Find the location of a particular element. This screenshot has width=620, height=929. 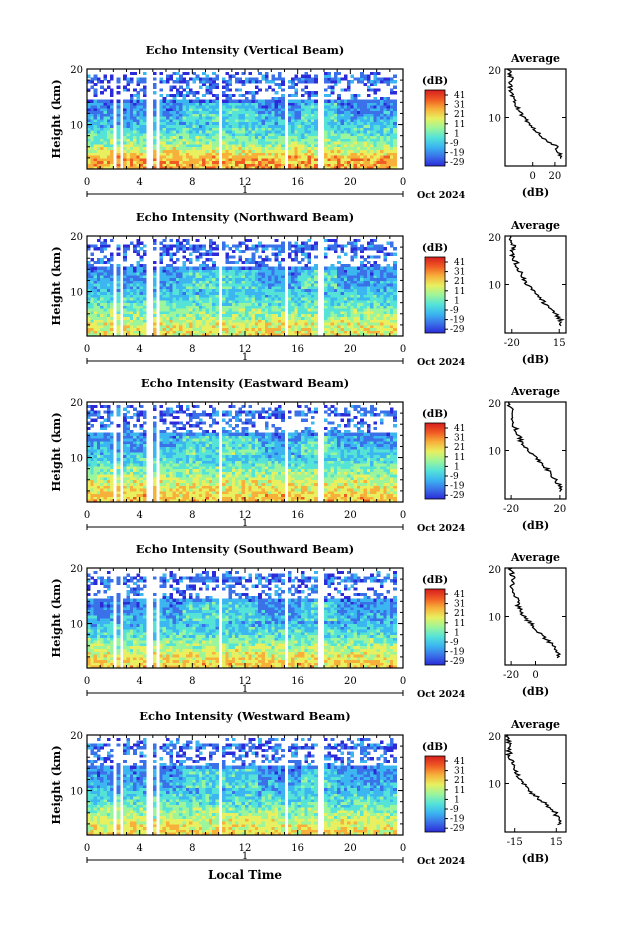

panel-title: Echo Intensity (Southward Beam) is located at coordinates (245, 549).